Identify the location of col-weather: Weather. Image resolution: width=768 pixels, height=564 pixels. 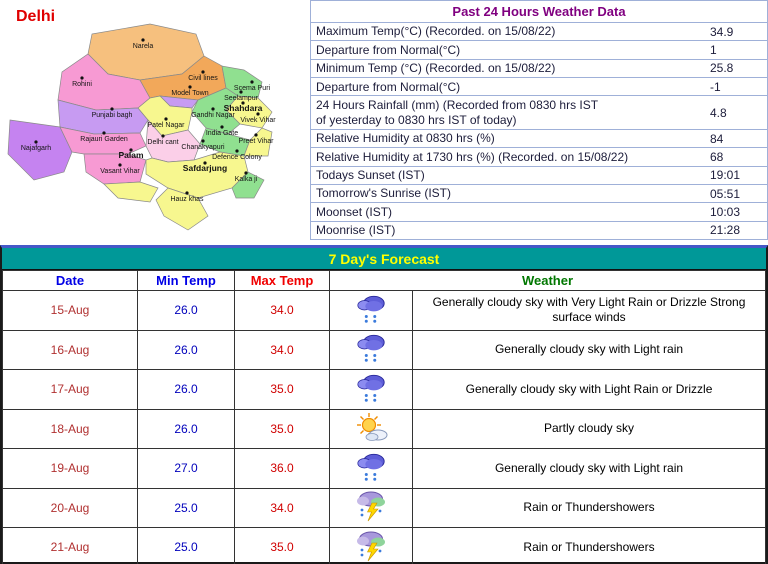
(547, 280).